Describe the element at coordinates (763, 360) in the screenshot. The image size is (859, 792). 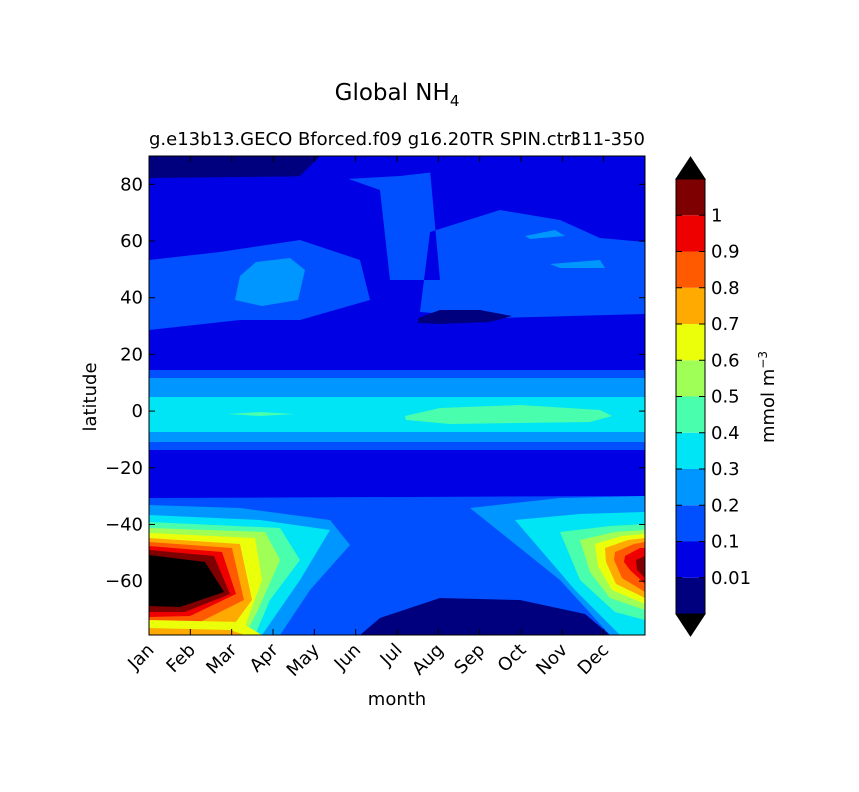
I see `colorbar-label-superscript: −3` at that location.